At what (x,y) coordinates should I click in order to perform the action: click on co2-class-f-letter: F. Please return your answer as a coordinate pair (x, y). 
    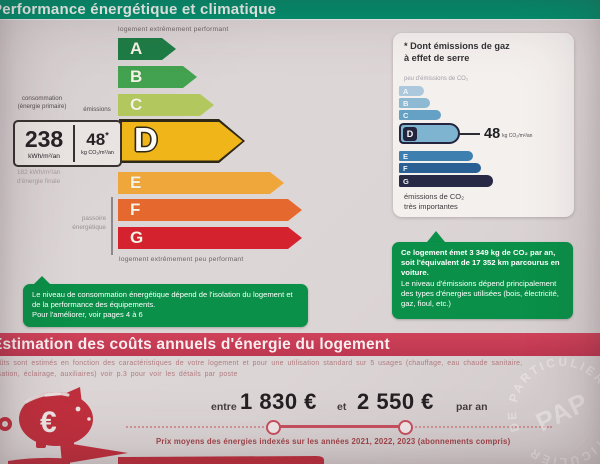
    Looking at the image, I should click on (405, 168).